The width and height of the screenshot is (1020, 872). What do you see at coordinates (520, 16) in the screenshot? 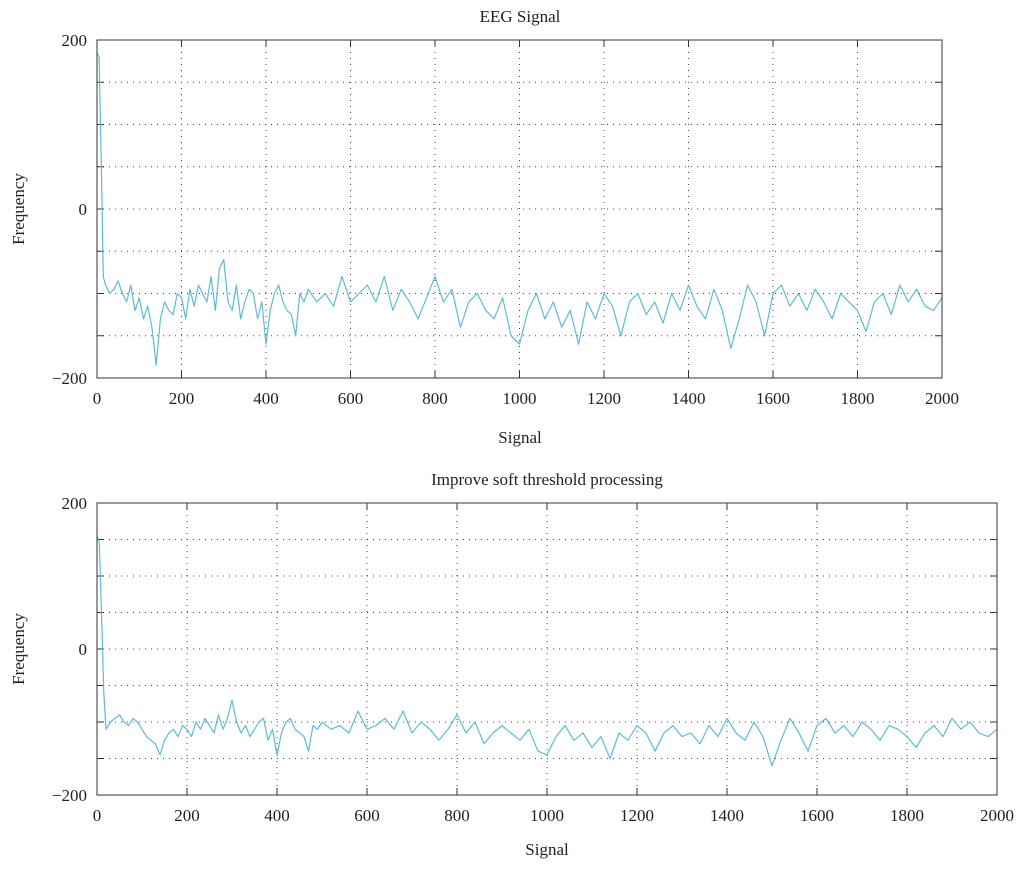
I see `chart-title: EEG Signal` at bounding box center [520, 16].